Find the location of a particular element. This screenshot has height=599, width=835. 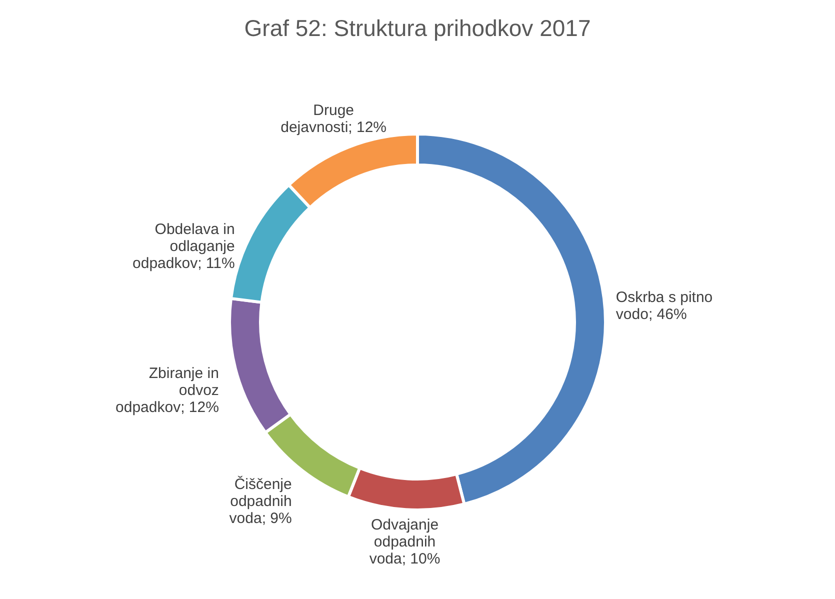

chart-title: Graf 52: Struktura prihodkov 2017 is located at coordinates (417, 28).